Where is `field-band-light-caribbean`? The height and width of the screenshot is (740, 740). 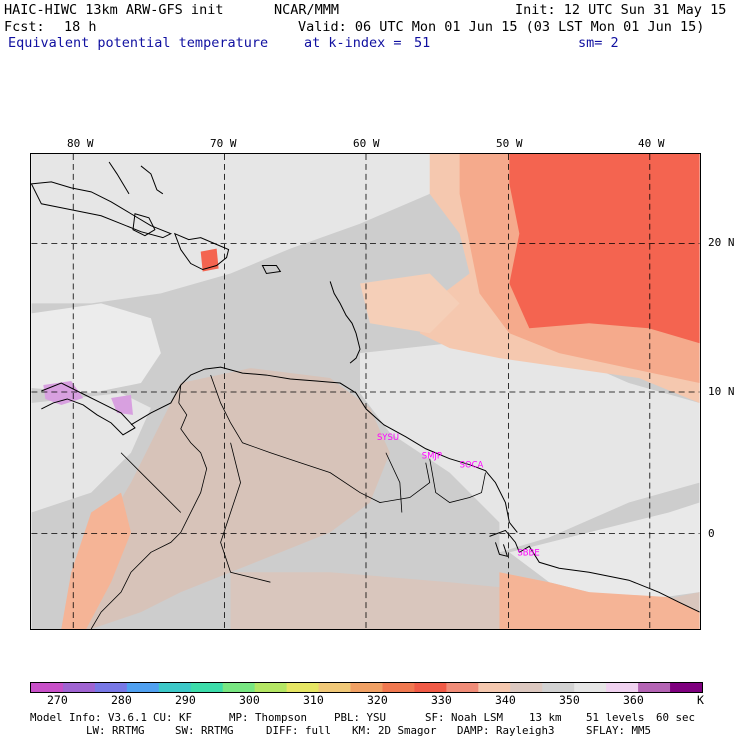 field-band-light-caribbean is located at coordinates (96, 348).